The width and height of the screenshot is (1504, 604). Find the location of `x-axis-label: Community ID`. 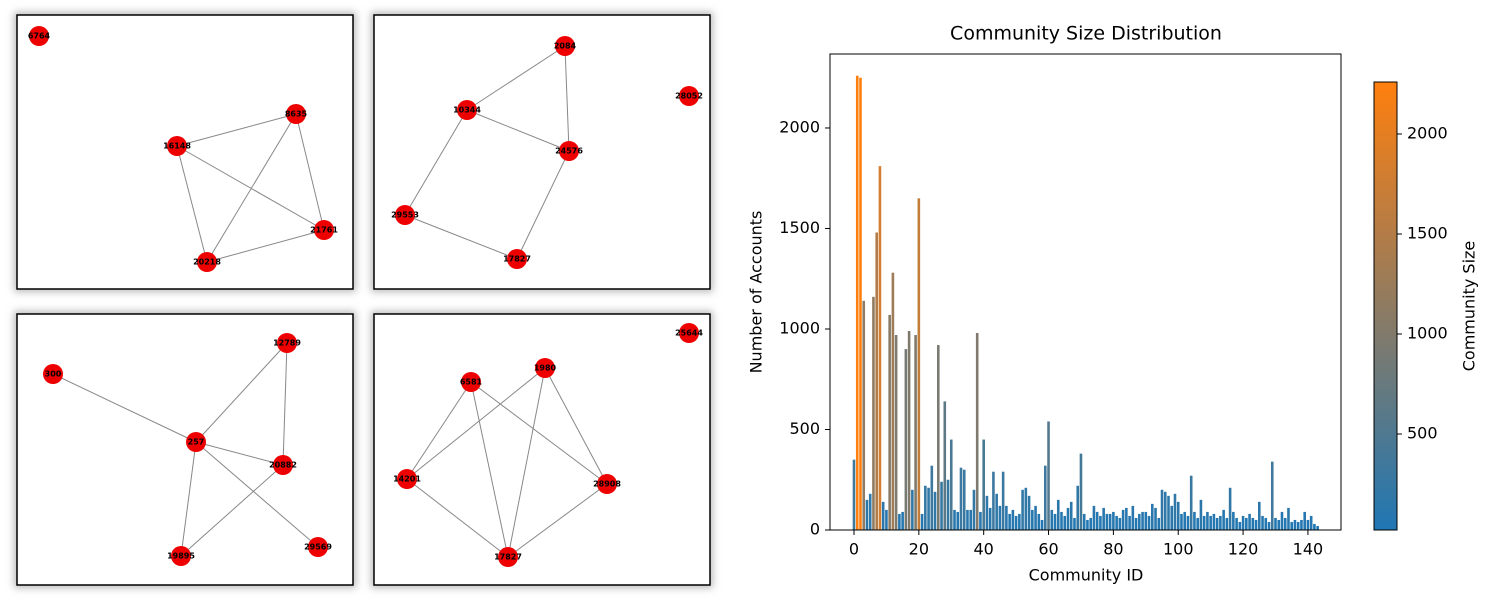

x-axis-label: Community ID is located at coordinates (1086, 575).